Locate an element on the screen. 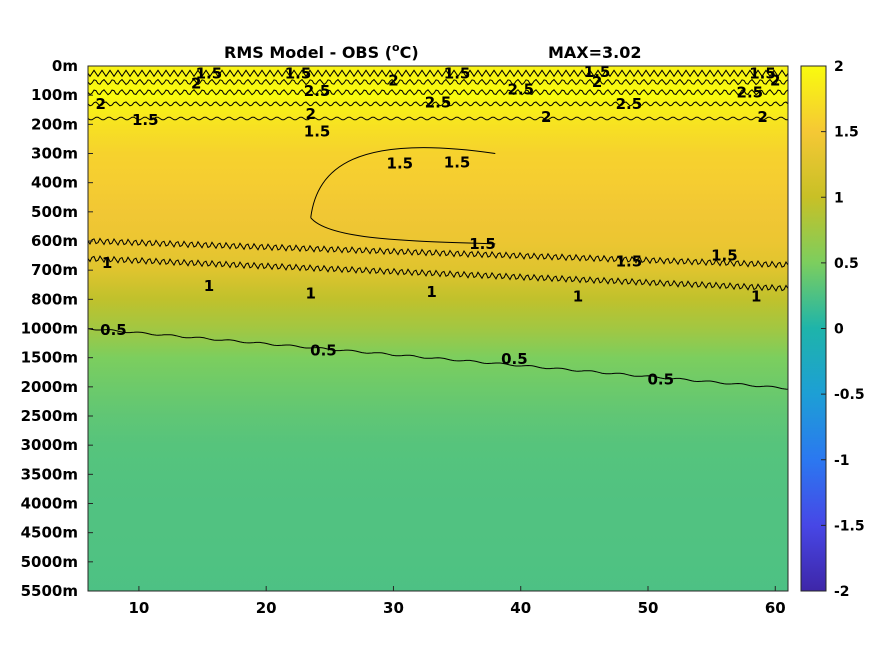 The width and height of the screenshot is (875, 656). y-tick-label: 3500m is located at coordinates (49, 474).